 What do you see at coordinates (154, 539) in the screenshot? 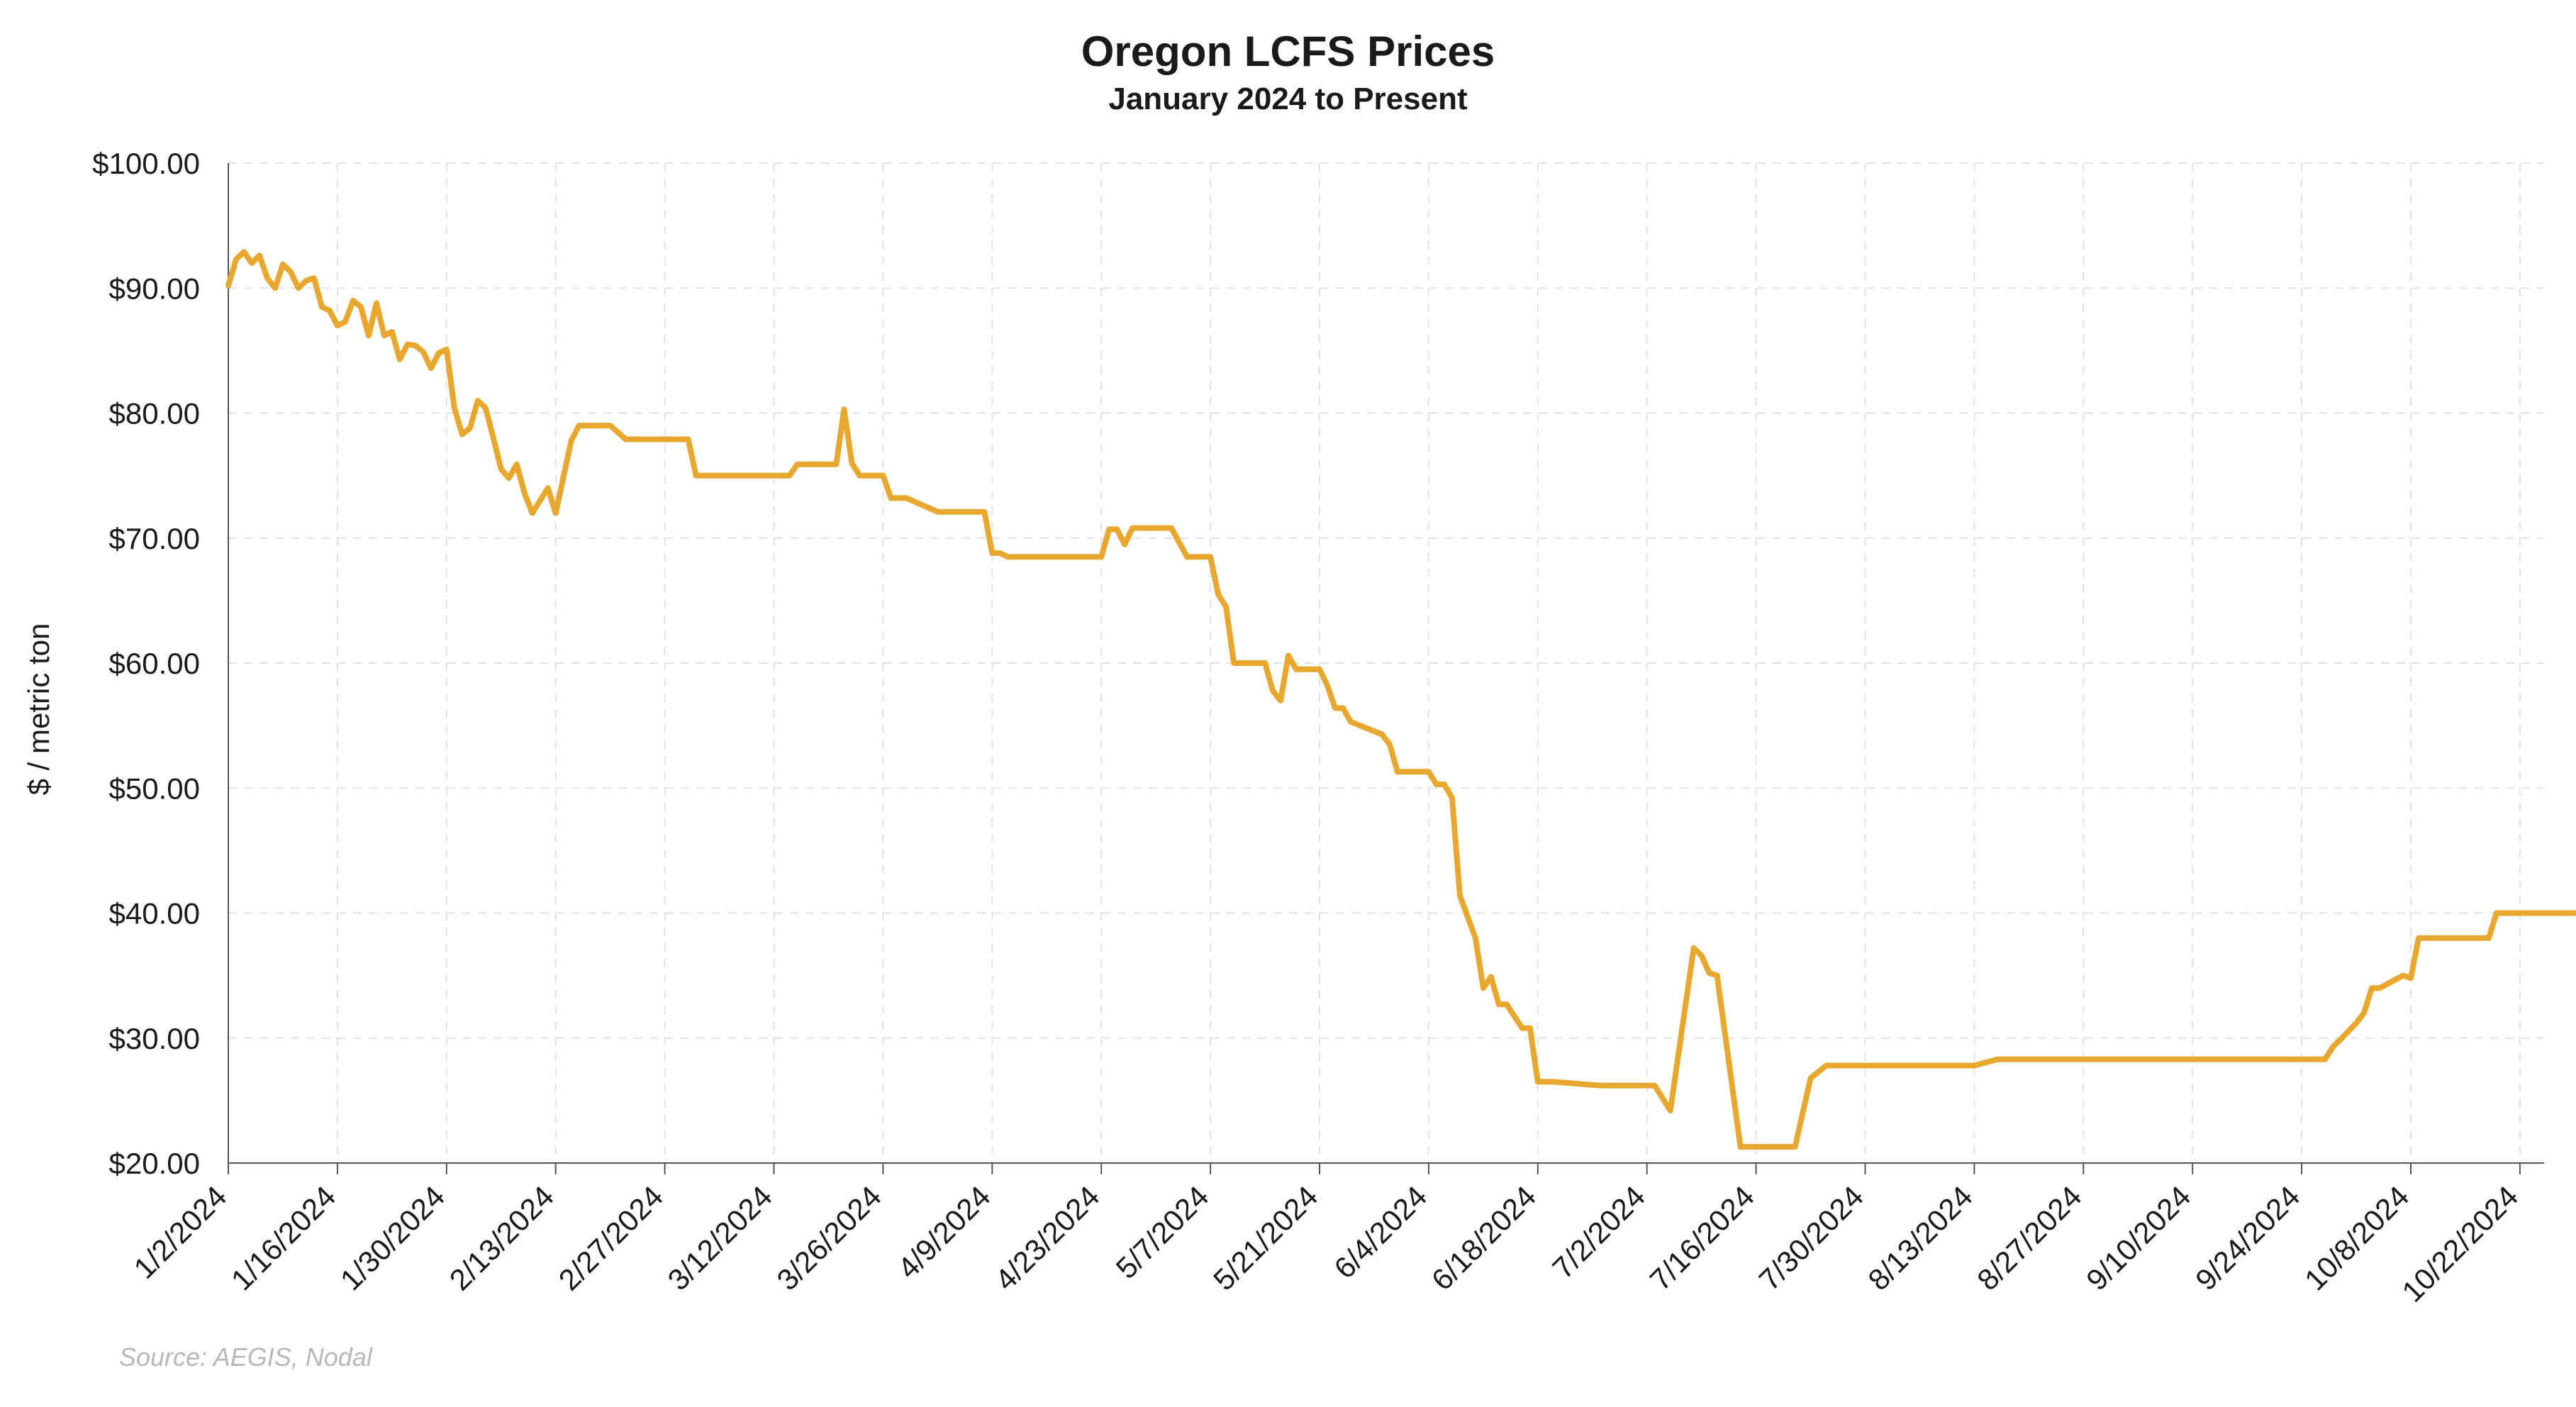
I see `y-tick-label: $70.00` at bounding box center [154, 539].